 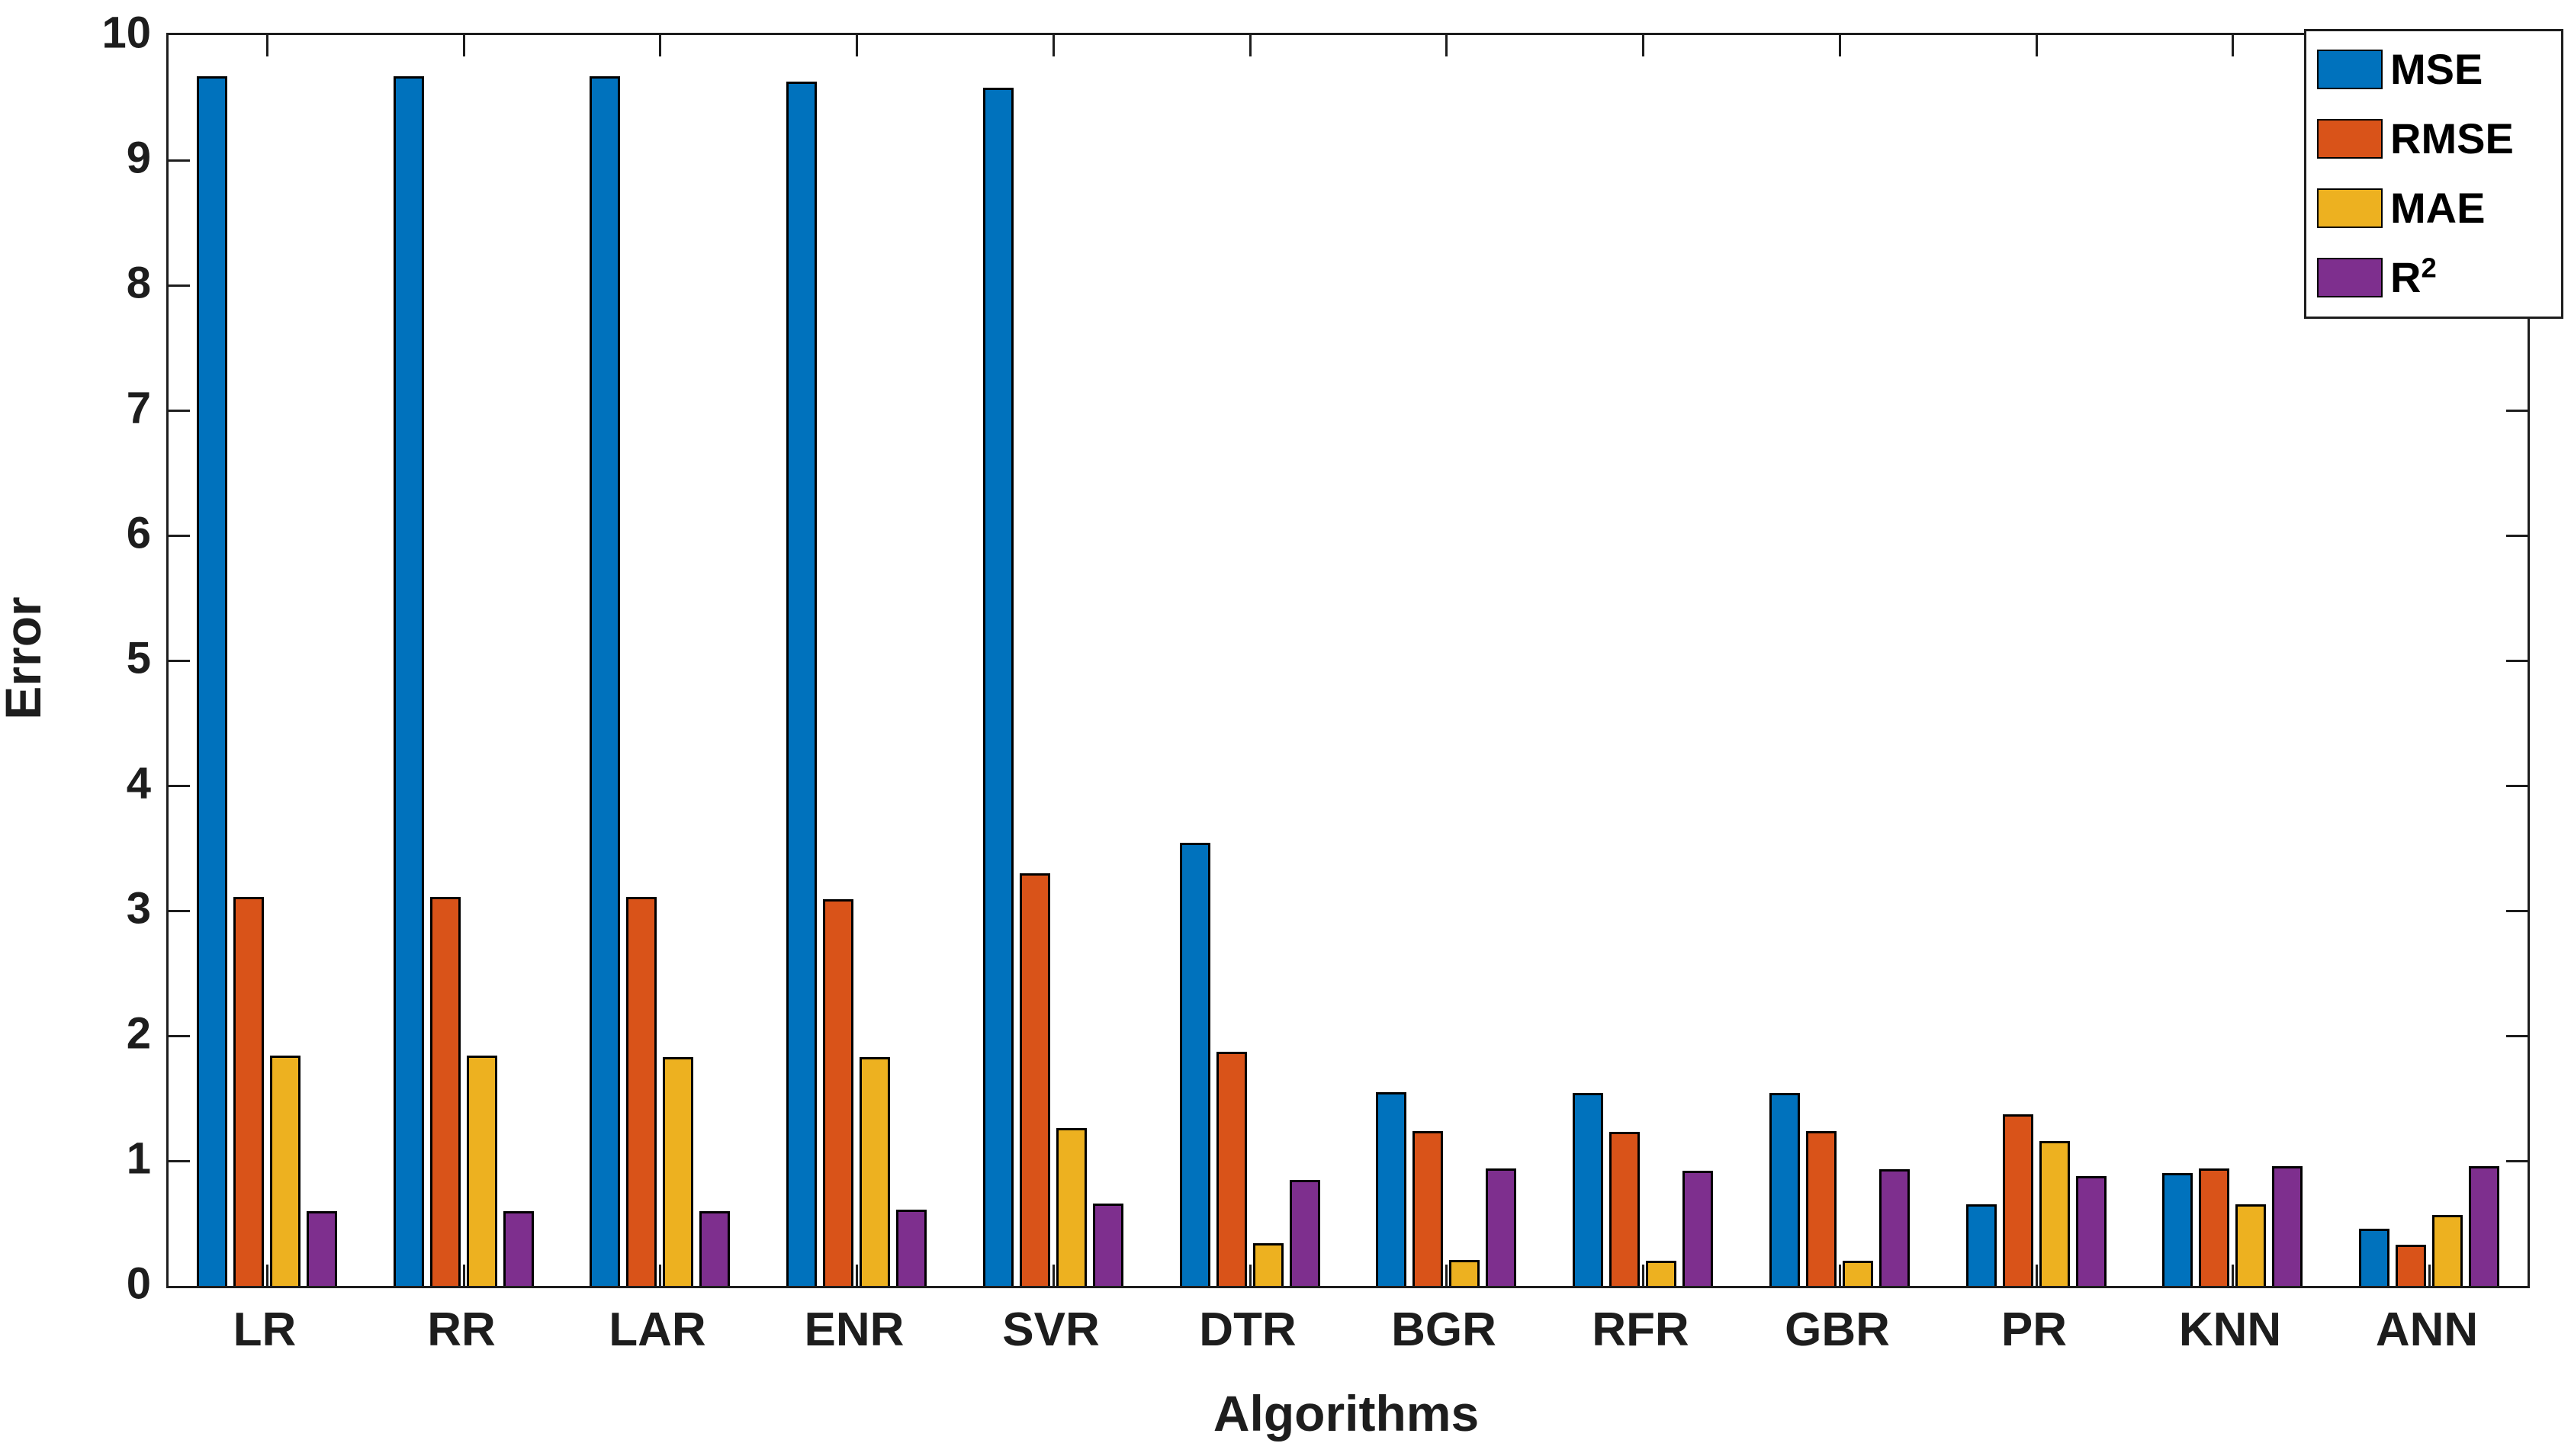 What do you see at coordinates (998, 687) in the screenshot?
I see `bar-MSE-svr` at bounding box center [998, 687].